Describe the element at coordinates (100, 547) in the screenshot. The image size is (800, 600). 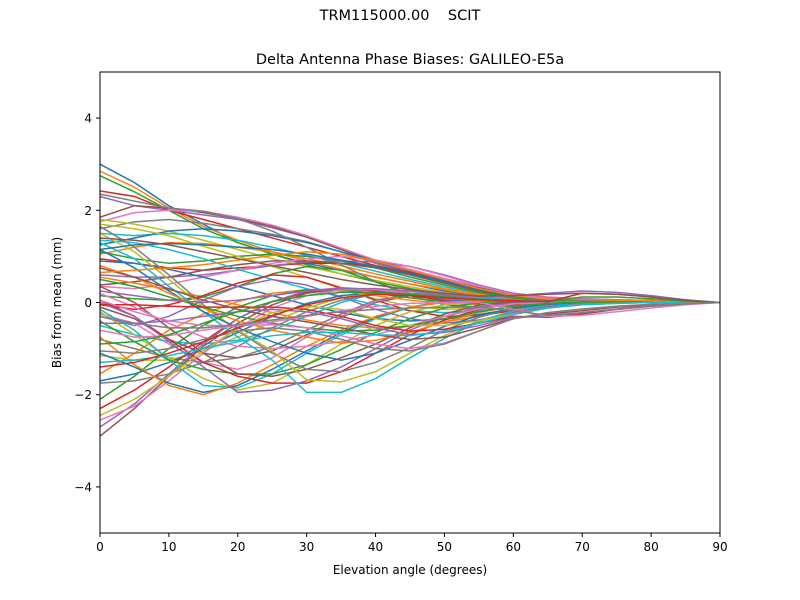
I see `x-tick-label-0: 0` at that location.